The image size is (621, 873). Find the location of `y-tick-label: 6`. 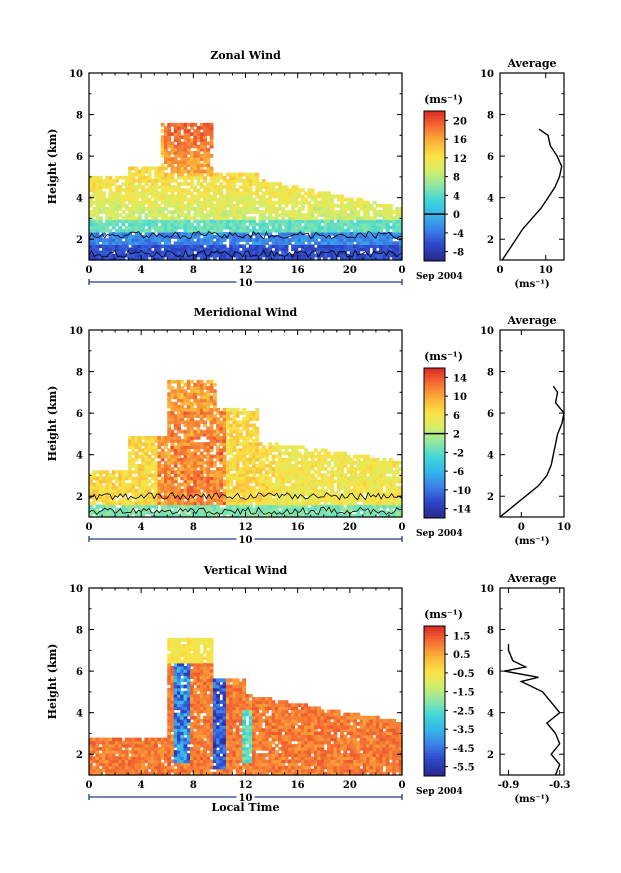

y-tick-label: 6 is located at coordinates (79, 157).